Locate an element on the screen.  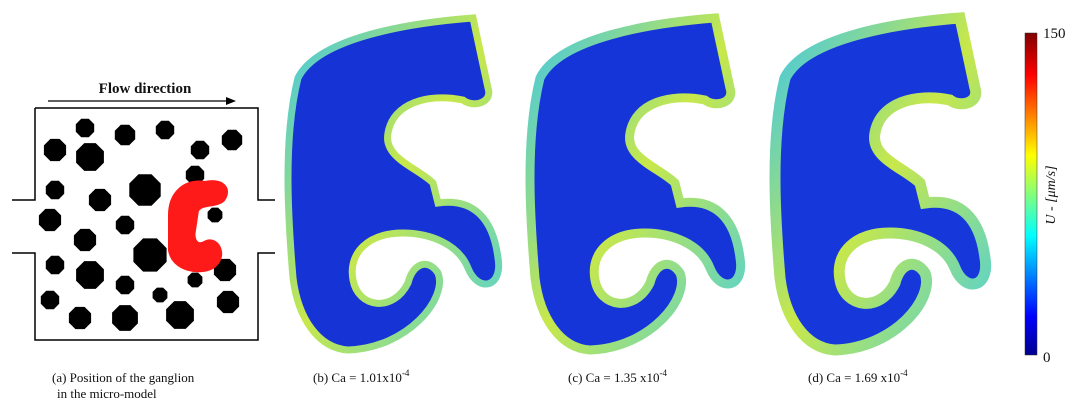
caption-text: (d) Ca = 1.69 x10 is located at coordinates (854, 377).